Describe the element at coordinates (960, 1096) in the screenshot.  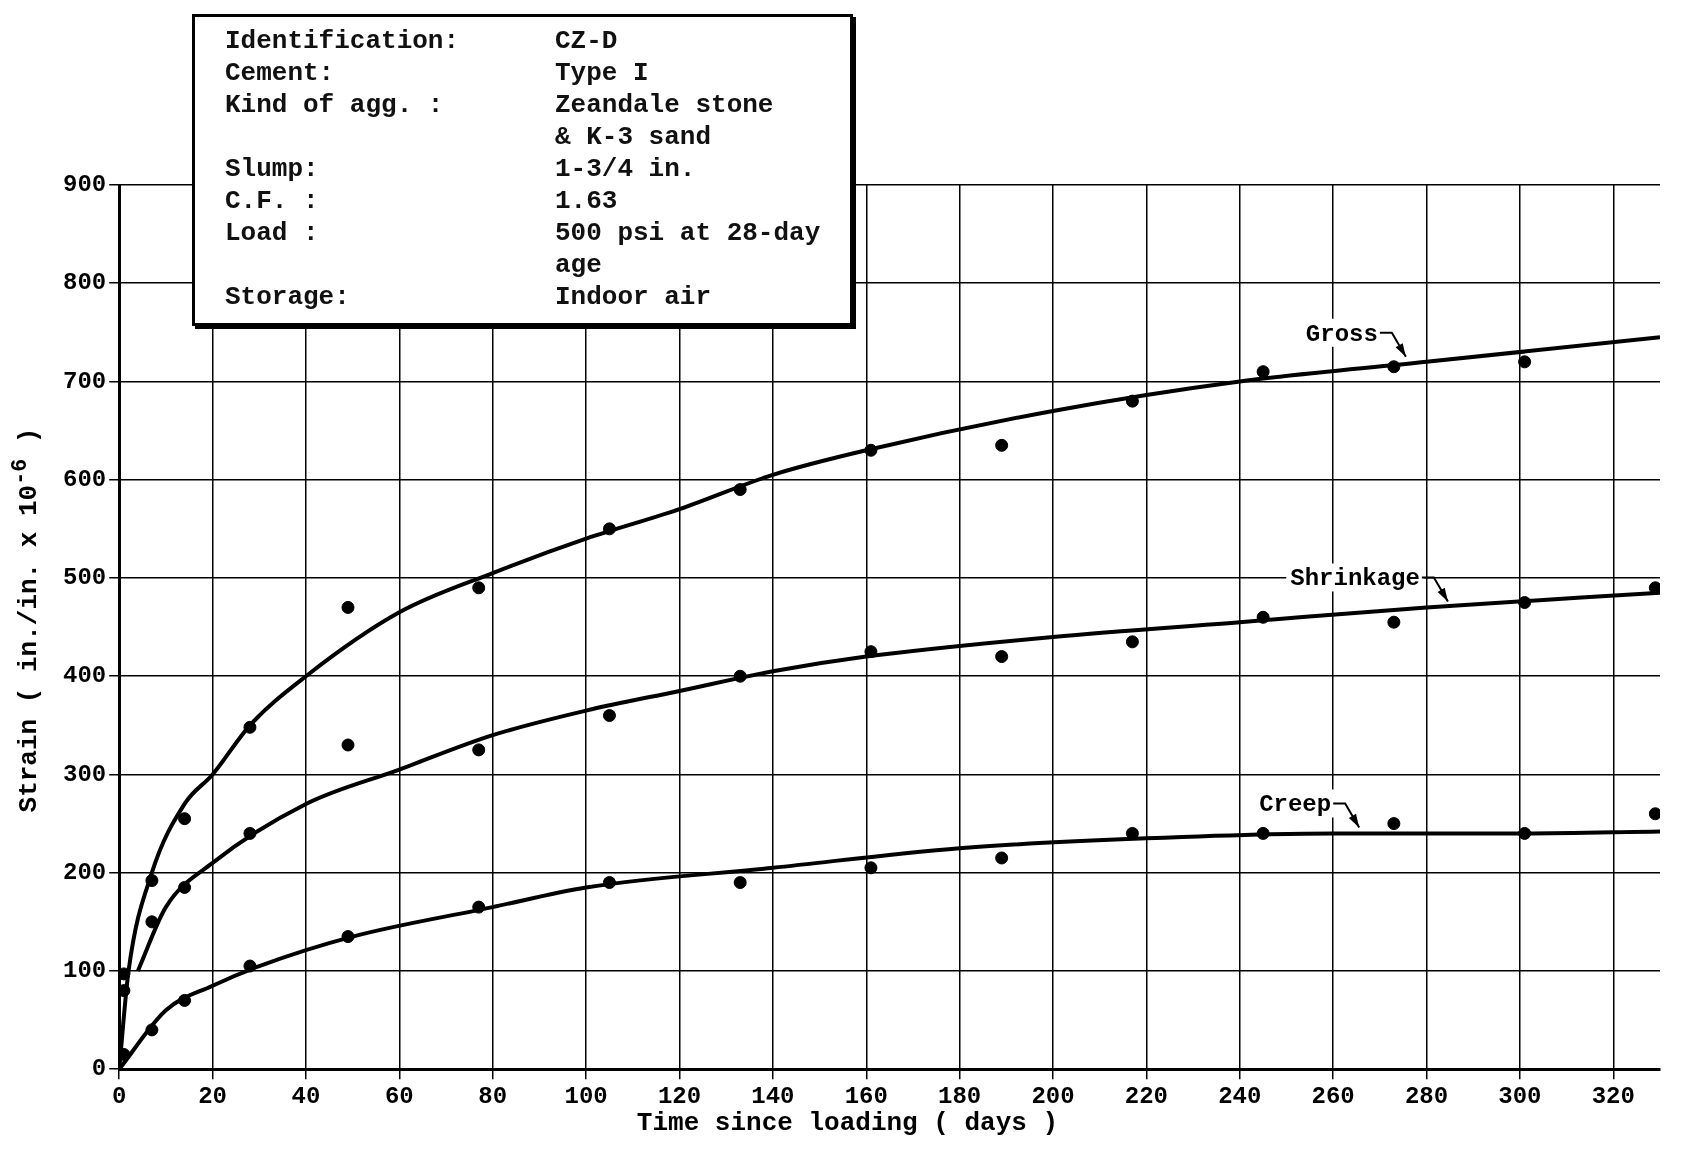
I see `x-tick-label: 180` at that location.